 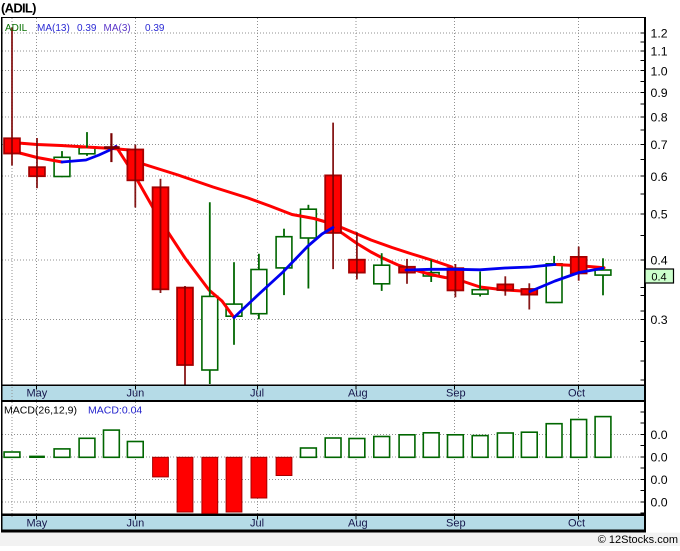 I want to click on svg-text: © 12Stocks.com, so click(x=638, y=540).